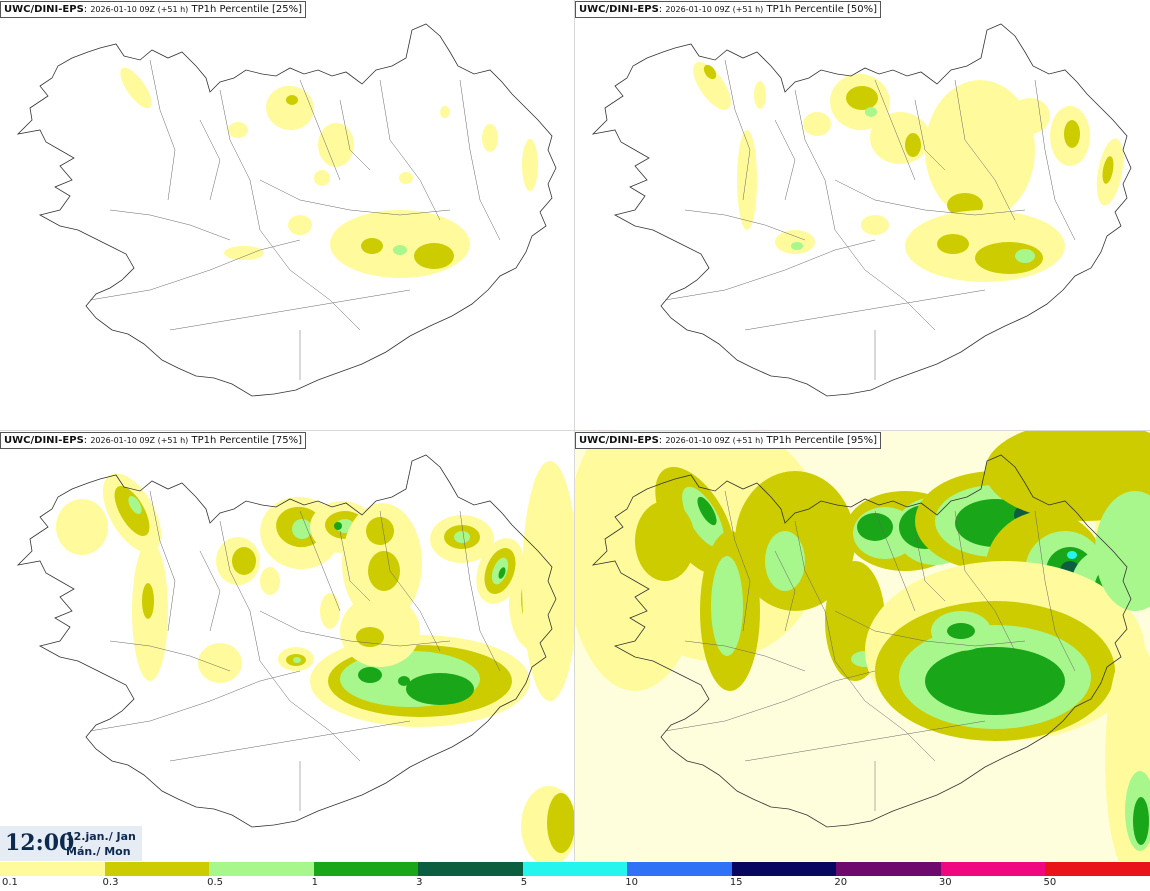 The height and width of the screenshot is (891, 1150). I want to click on legend-tick-label: 1, so click(314, 882).